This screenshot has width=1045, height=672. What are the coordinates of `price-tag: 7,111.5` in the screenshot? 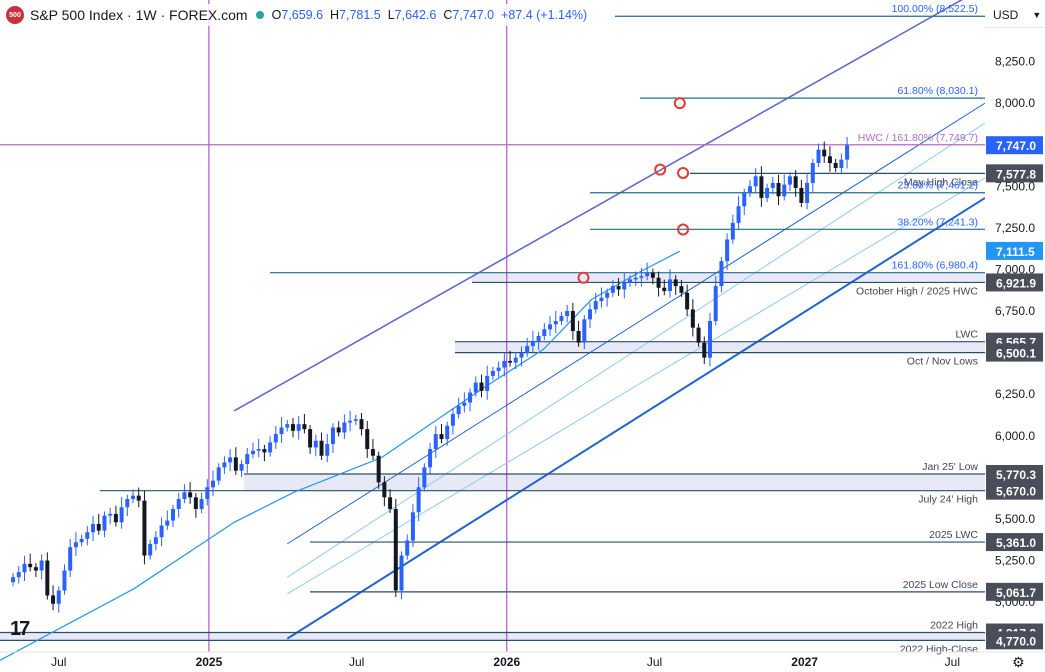 It's located at (1014, 250).